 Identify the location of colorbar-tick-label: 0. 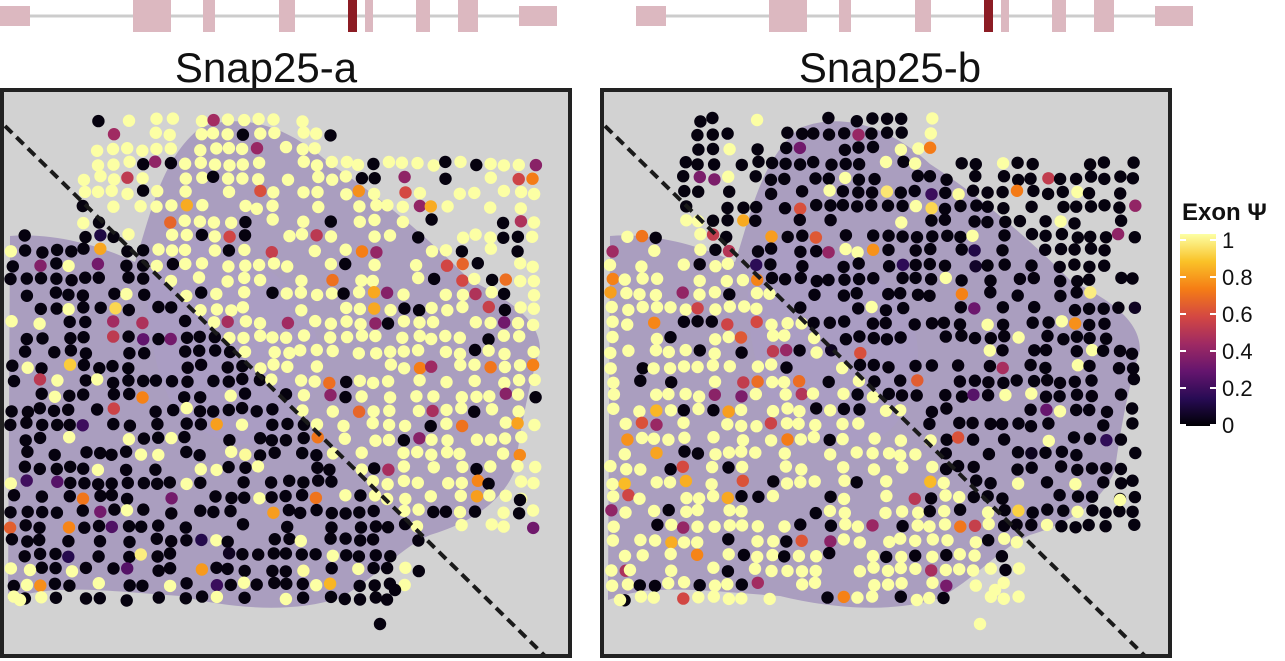
(1228, 425).